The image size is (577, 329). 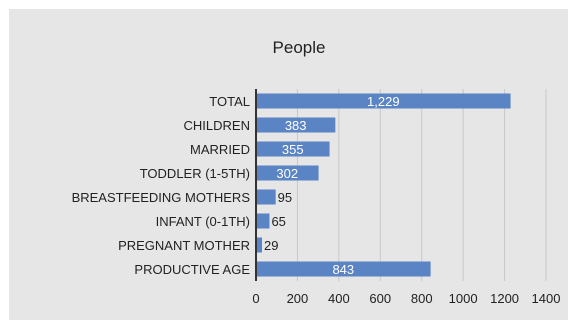 I want to click on x-tick-label: 600, so click(x=380, y=298).